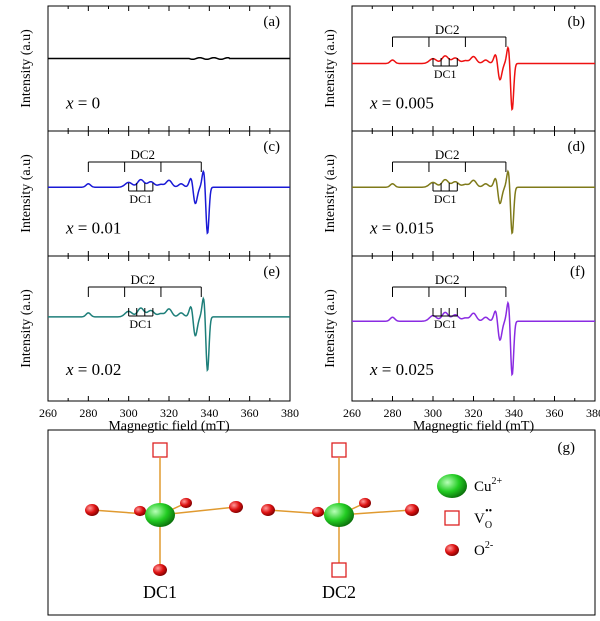 The height and width of the screenshot is (621, 600). I want to click on panel-label: (b), so click(577, 22).